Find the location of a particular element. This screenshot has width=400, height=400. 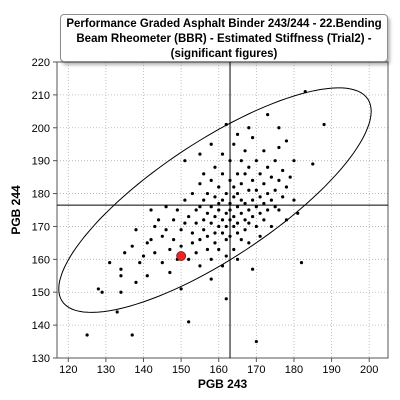

x-tick-label: 130 is located at coordinates (106, 370).